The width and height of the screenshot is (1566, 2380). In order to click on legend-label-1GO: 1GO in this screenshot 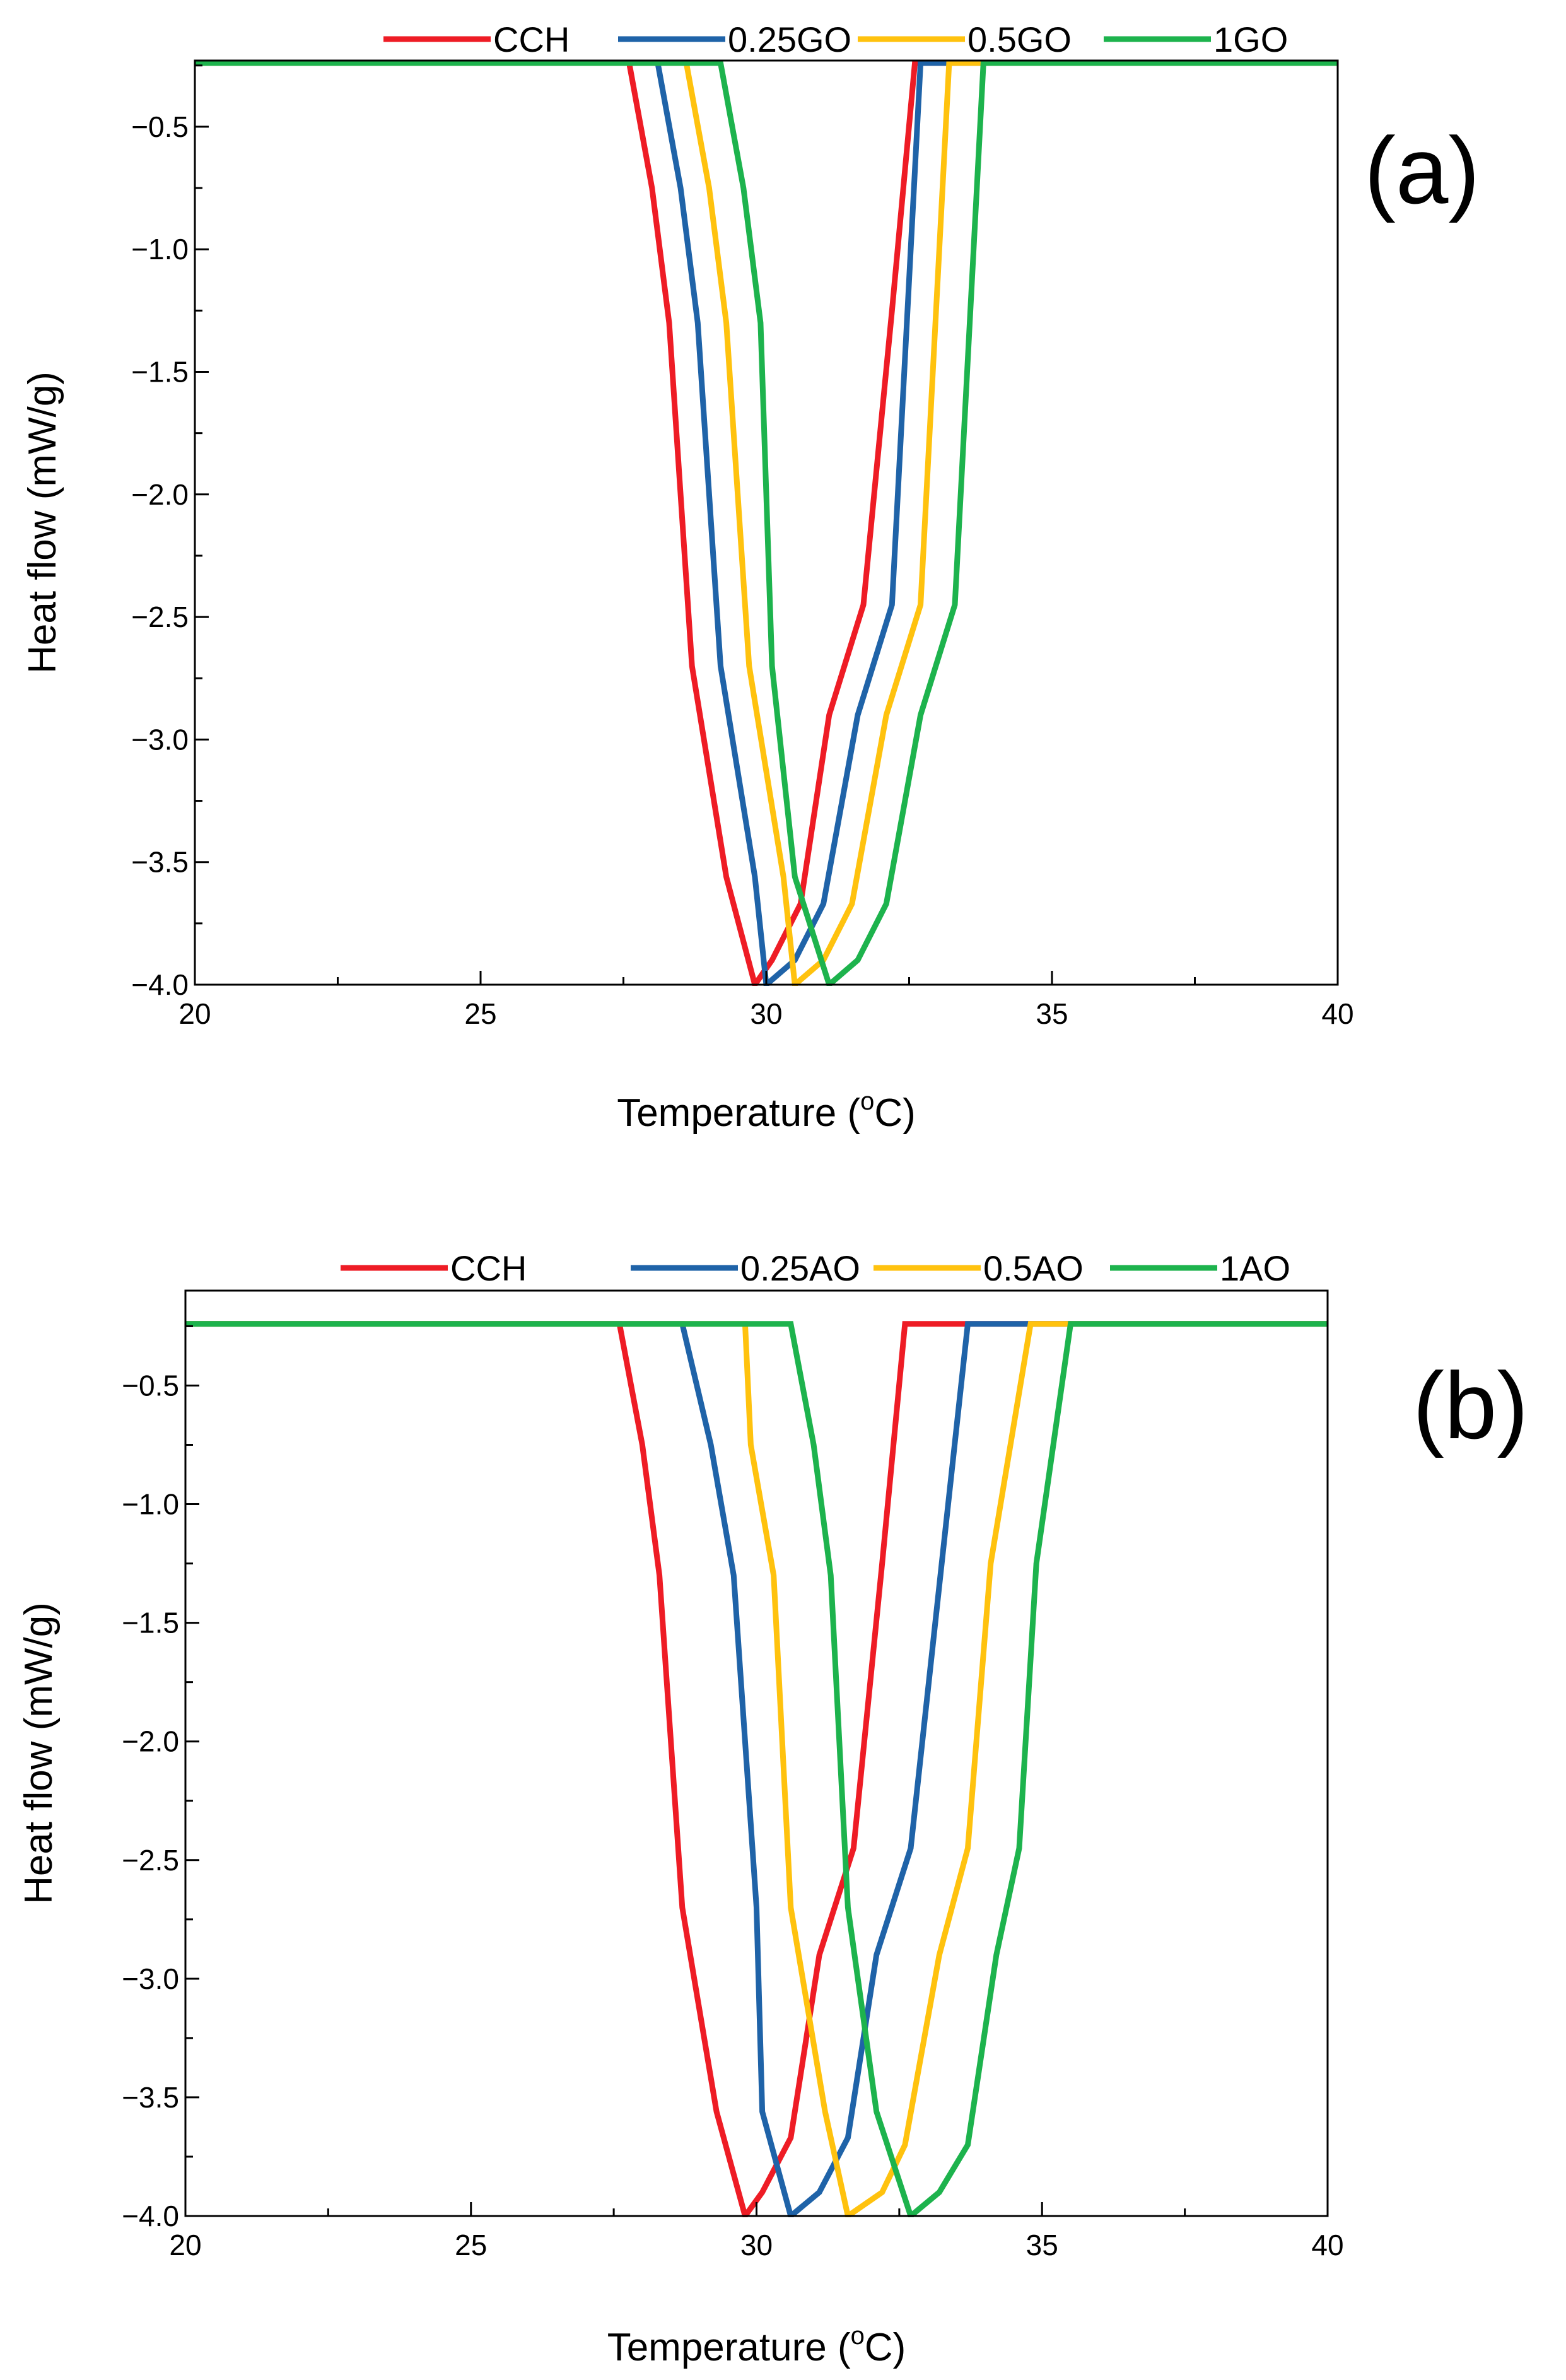, I will do `click(1250, 39)`.